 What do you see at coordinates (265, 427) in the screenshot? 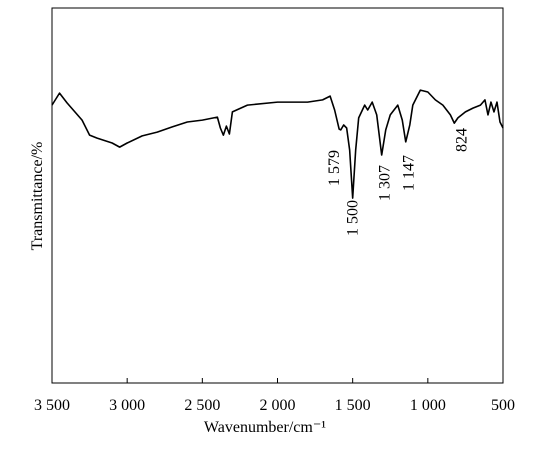
I see `x-axis-label: Wavenumber/cm⁻¹` at bounding box center [265, 427].